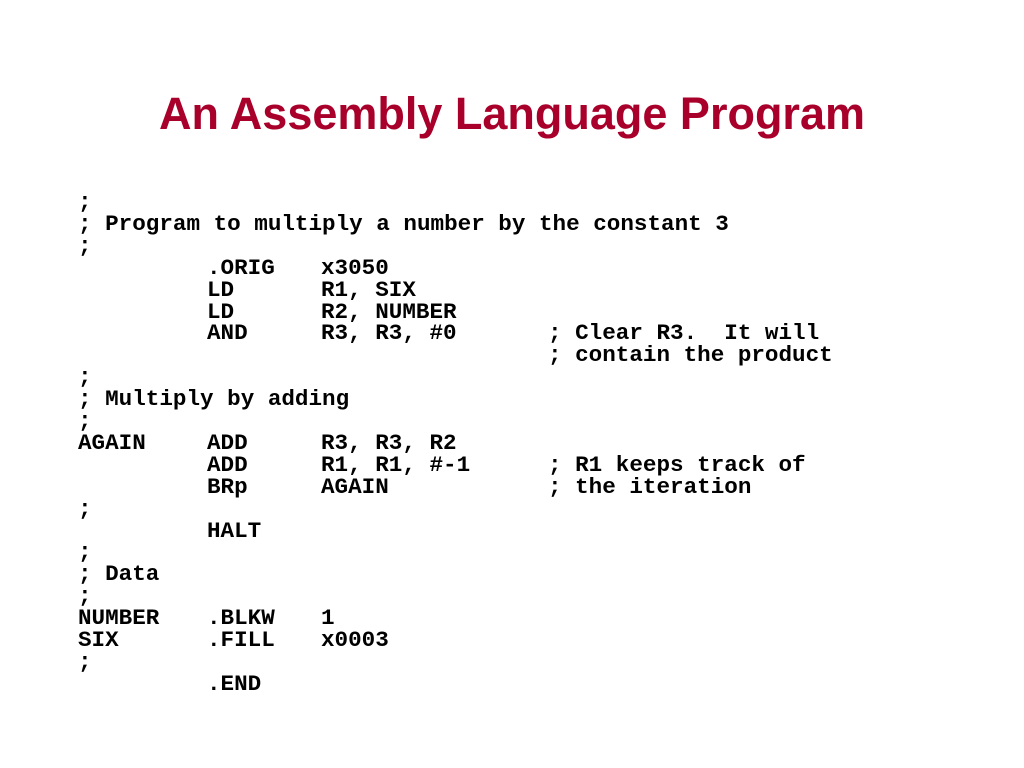  Describe the element at coordinates (227, 486) in the screenshot. I see `code-opcode: BRp` at that location.